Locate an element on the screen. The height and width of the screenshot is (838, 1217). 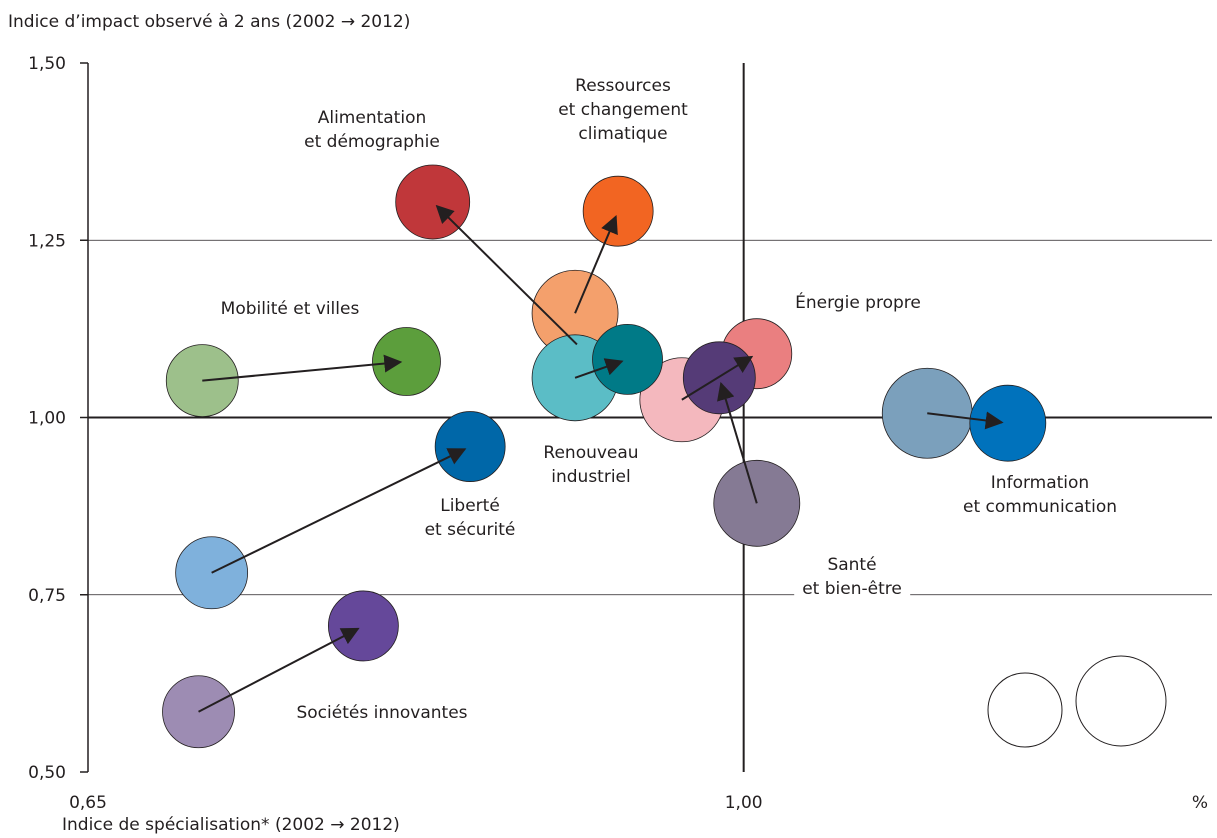
x-unit: % is located at coordinates (1200, 803).